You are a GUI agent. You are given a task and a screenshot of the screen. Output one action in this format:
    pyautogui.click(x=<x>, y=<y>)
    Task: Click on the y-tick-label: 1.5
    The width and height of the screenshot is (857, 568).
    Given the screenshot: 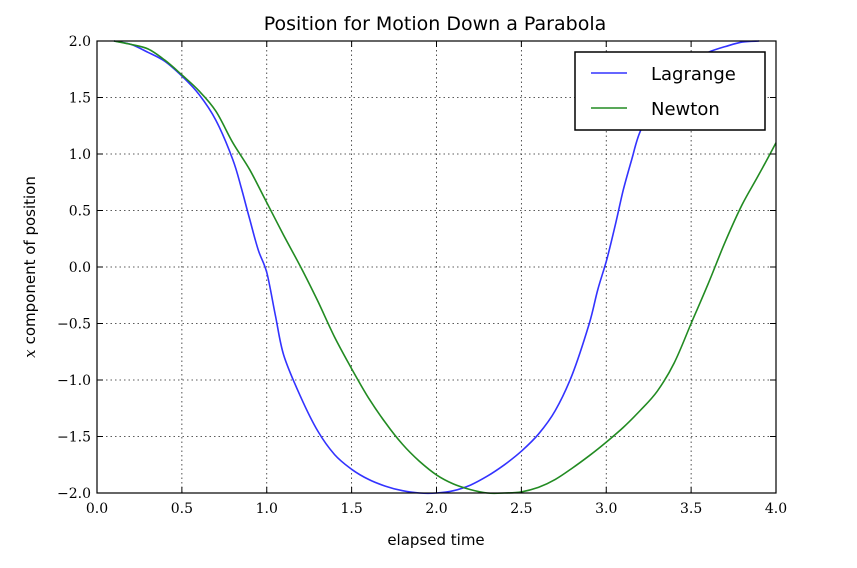 What is the action you would take?
    pyautogui.click(x=80, y=99)
    